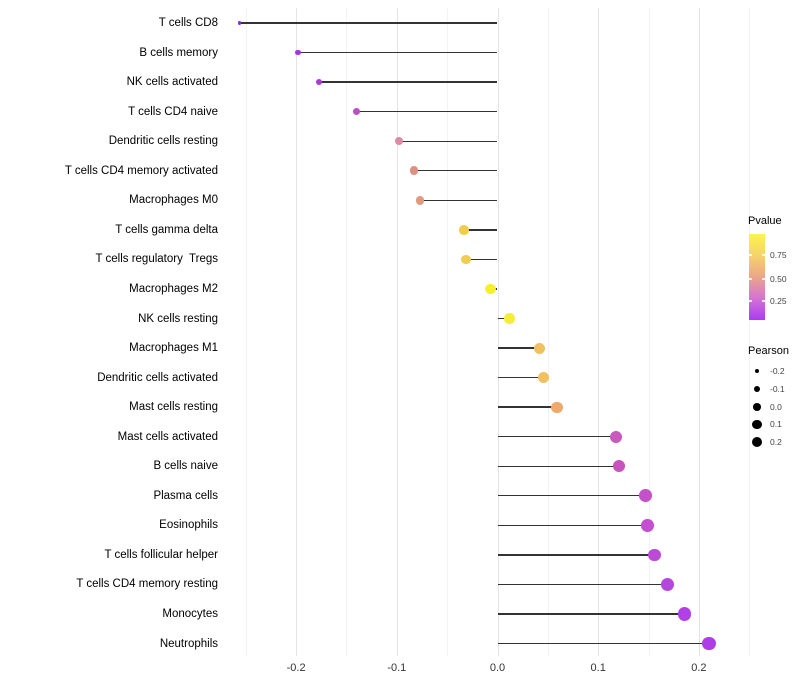 This screenshot has height=700, width=800. What do you see at coordinates (778, 279) in the screenshot?
I see `colorbar-tick-label: 0.50` at bounding box center [778, 279].